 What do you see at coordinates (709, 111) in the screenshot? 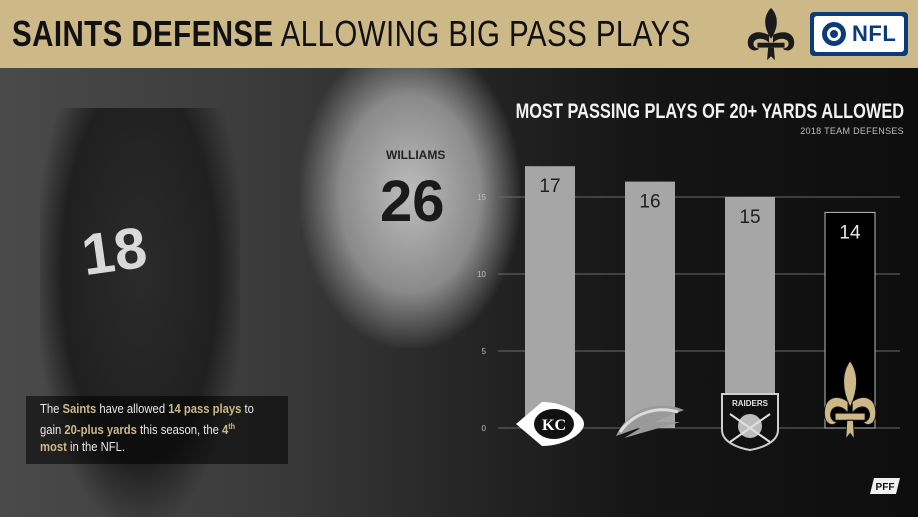
I see `chart-title: MOST PASSING PLAYS OF 20+ YARDS ALLOWED` at bounding box center [709, 111].